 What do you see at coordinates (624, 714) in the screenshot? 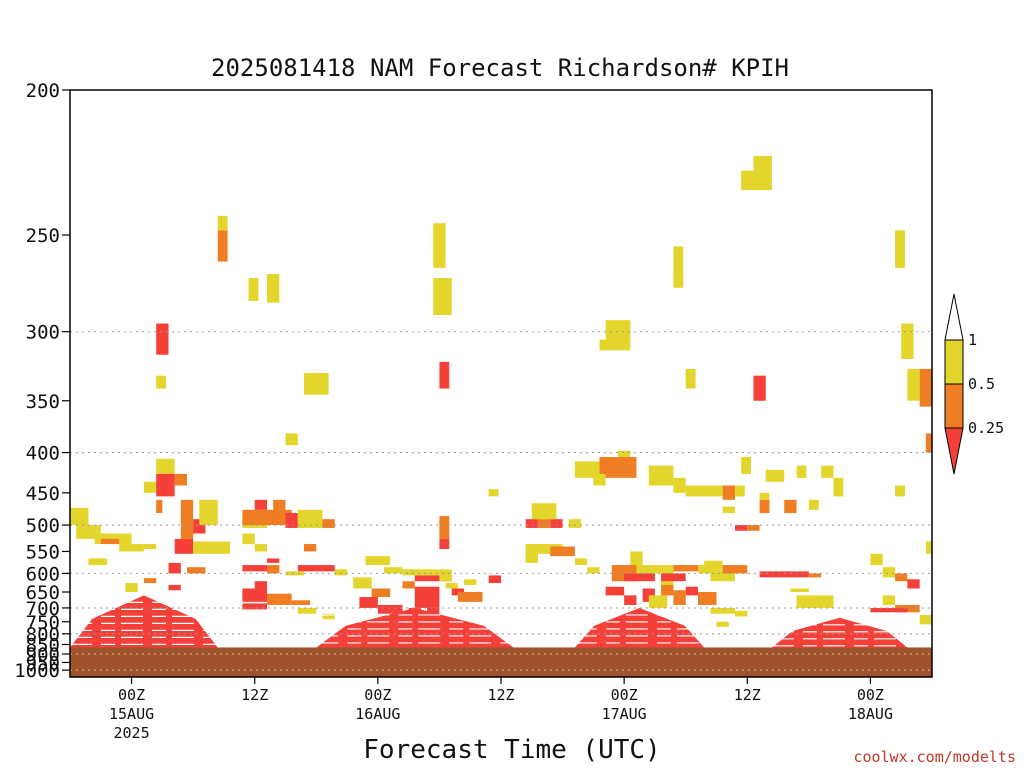
I see `x-tick-date: 17AUG` at bounding box center [624, 714].